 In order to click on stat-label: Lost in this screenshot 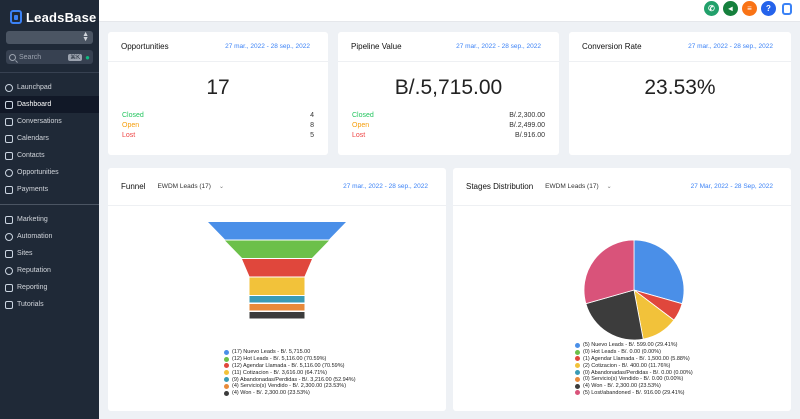, I will do `click(359, 135)`.